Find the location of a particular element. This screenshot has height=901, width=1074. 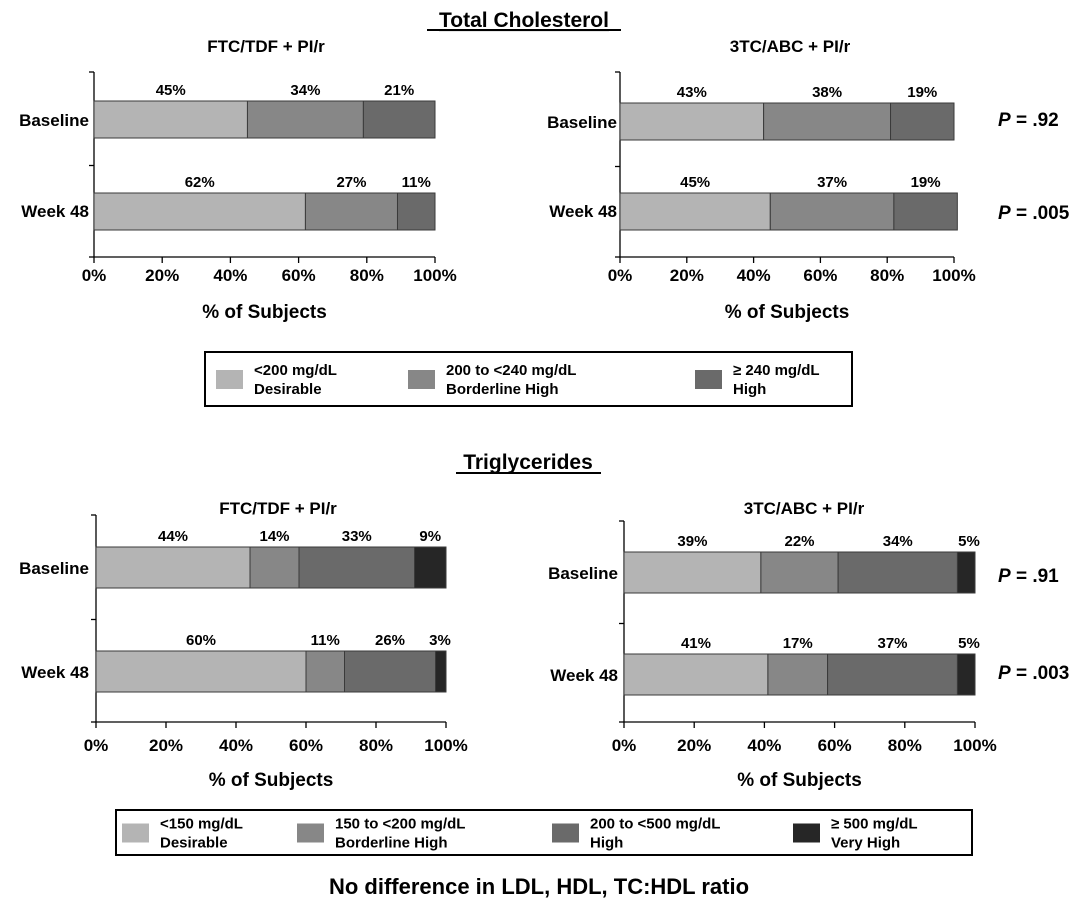

legend-border is located at coordinates (544, 832).